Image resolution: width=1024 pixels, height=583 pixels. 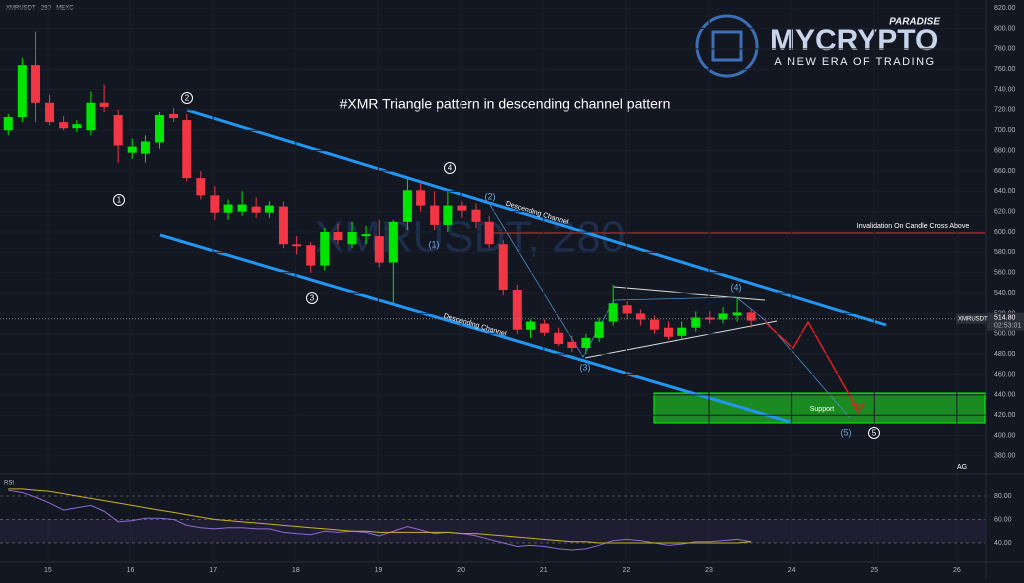 I want to click on y-tick-label: 760.00, so click(x=1005, y=69).